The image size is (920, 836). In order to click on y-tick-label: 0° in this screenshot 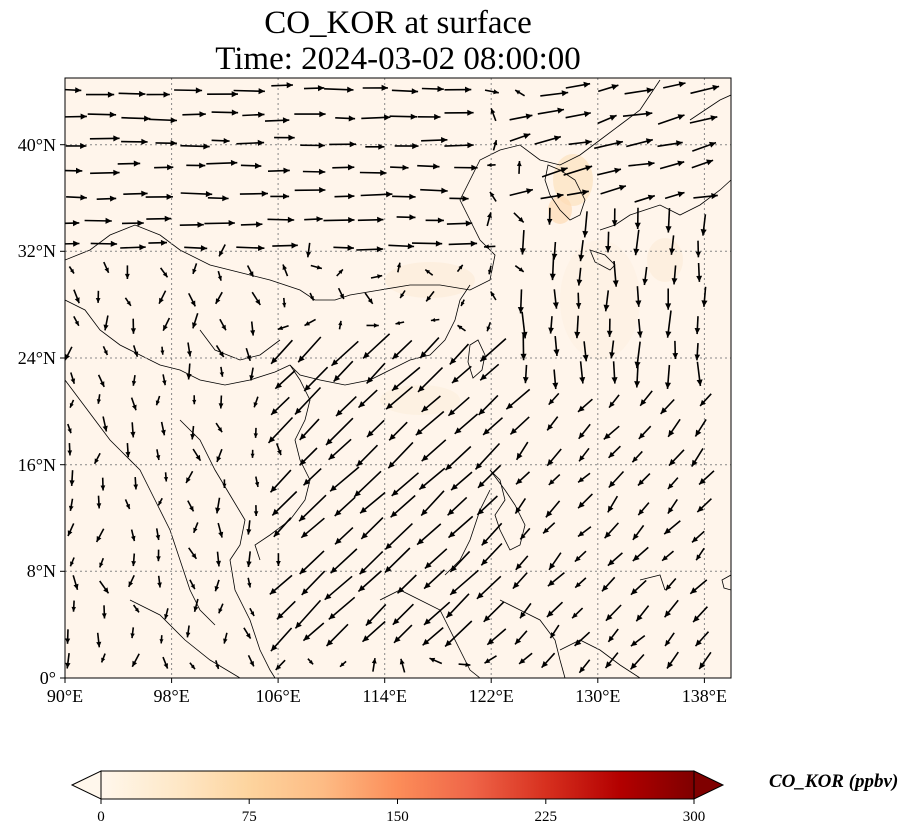, I will do `click(47, 678)`.